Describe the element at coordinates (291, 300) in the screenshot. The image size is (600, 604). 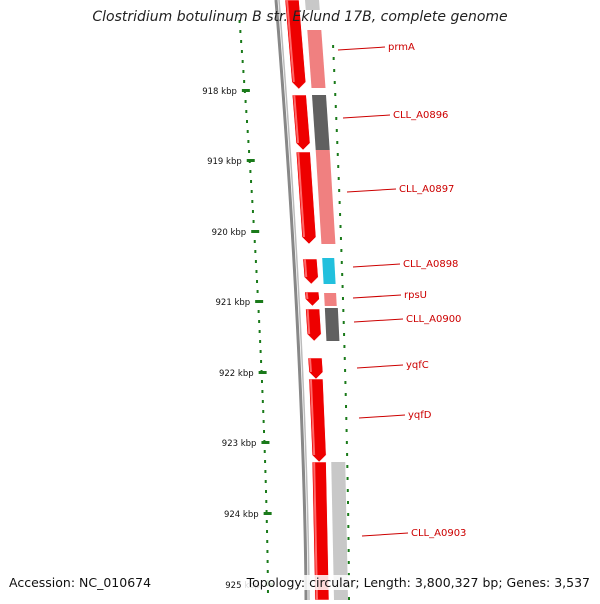
I see `backbone-line` at that location.